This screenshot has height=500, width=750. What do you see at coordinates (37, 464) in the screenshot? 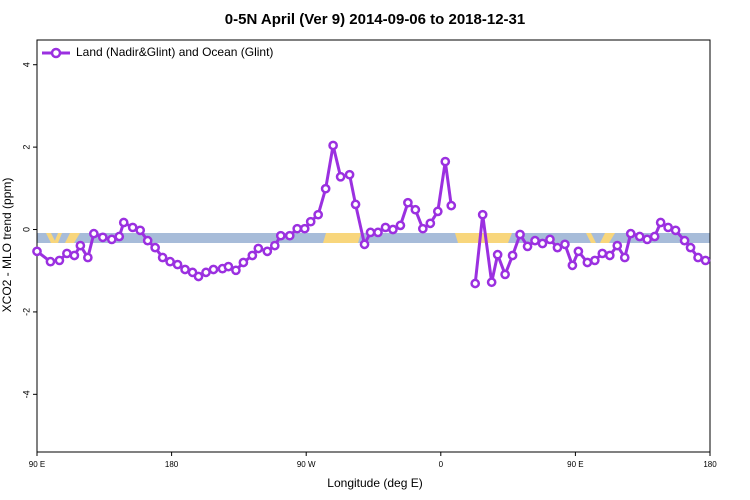
I see `x-tick-label: 90 E` at bounding box center [37, 464].